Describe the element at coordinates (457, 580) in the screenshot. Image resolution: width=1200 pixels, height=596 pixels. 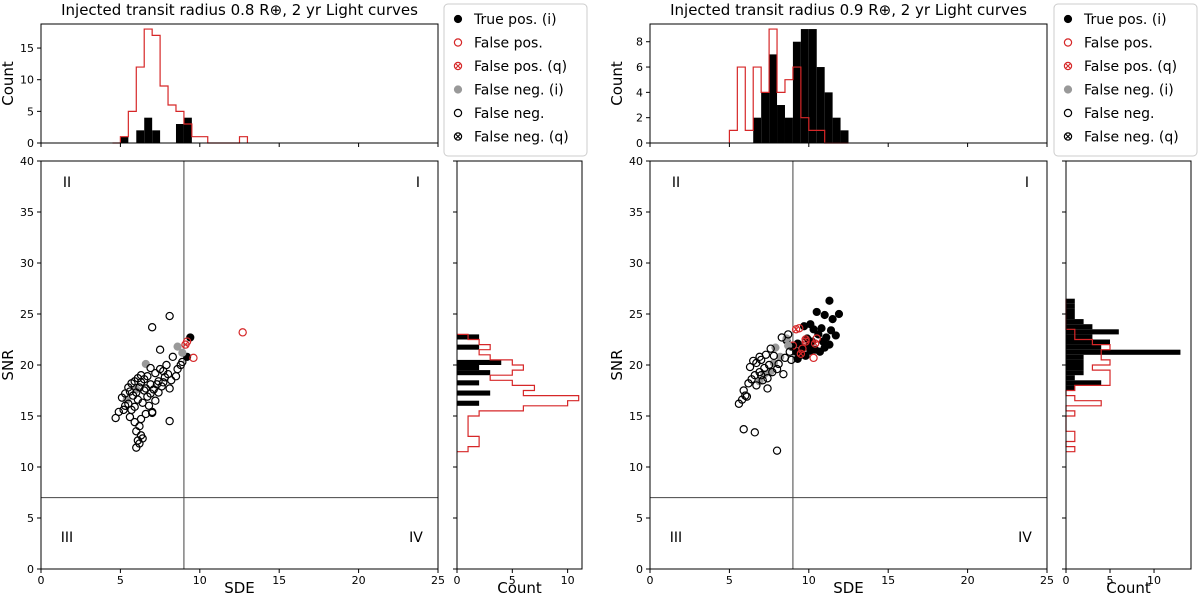
I see `right-hist-x-tick-label: 0` at that location.